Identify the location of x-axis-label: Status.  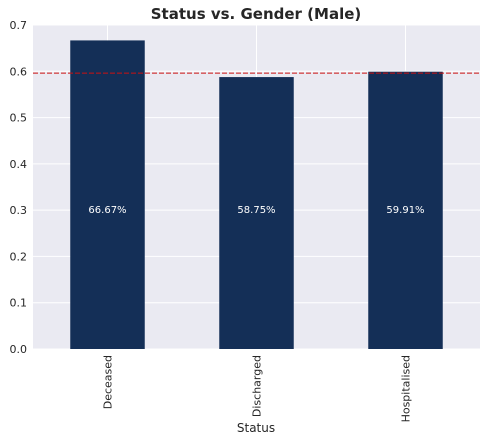
(256, 428).